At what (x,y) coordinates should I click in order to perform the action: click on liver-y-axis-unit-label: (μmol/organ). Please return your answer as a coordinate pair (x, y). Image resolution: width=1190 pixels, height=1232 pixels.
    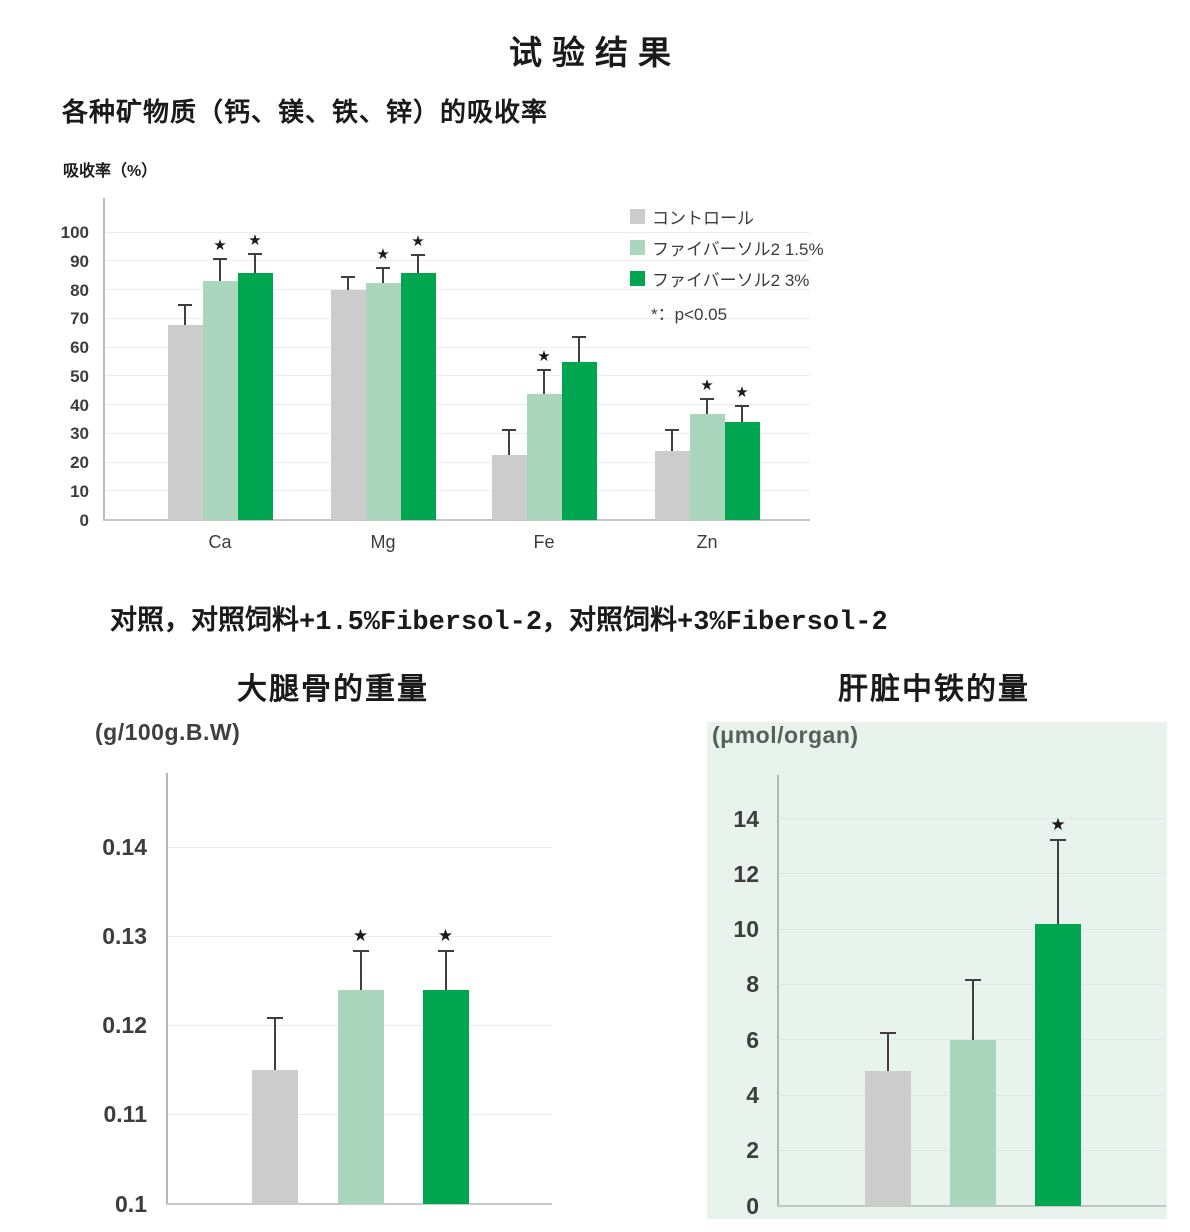
    Looking at the image, I should click on (785, 735).